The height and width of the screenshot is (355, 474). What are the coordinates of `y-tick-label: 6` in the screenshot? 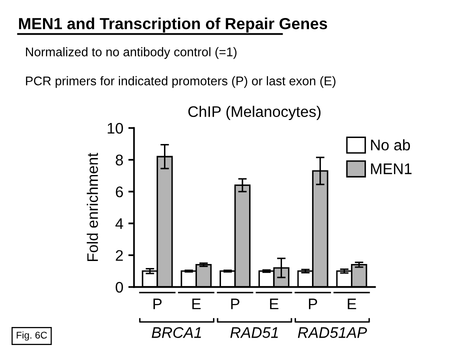 It's located at (119, 192).